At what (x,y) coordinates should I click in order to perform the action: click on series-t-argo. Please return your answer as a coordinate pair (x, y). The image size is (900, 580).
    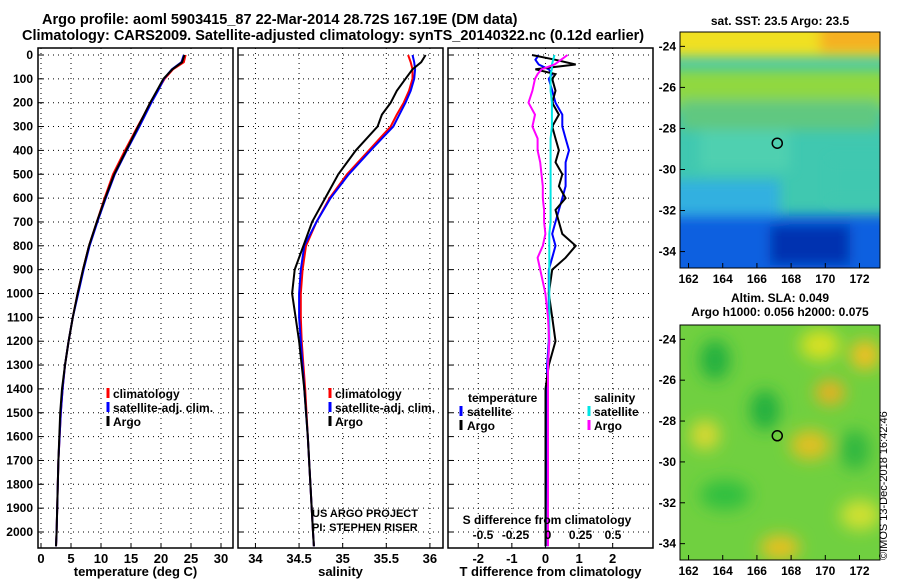
    Looking at the image, I should click on (554, 300).